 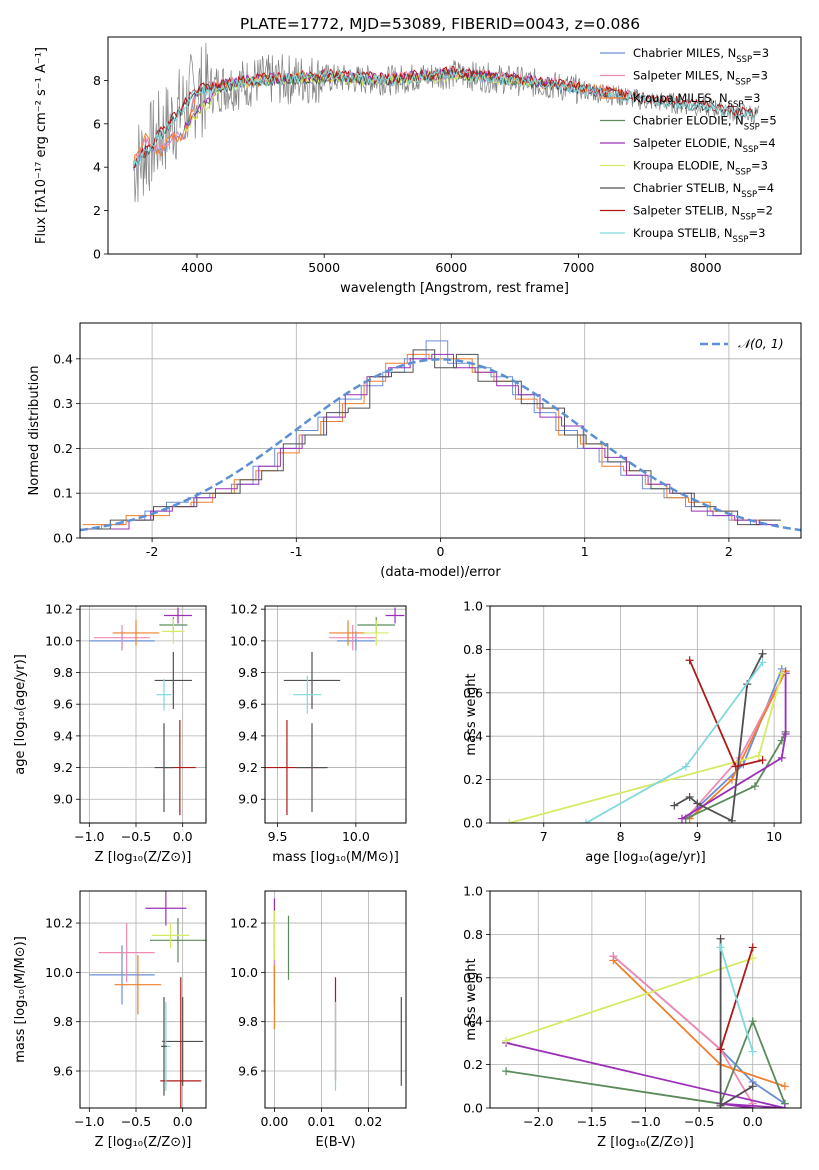 I want to click on legend-entry: 𝒩(0, 1), so click(x=761, y=343).